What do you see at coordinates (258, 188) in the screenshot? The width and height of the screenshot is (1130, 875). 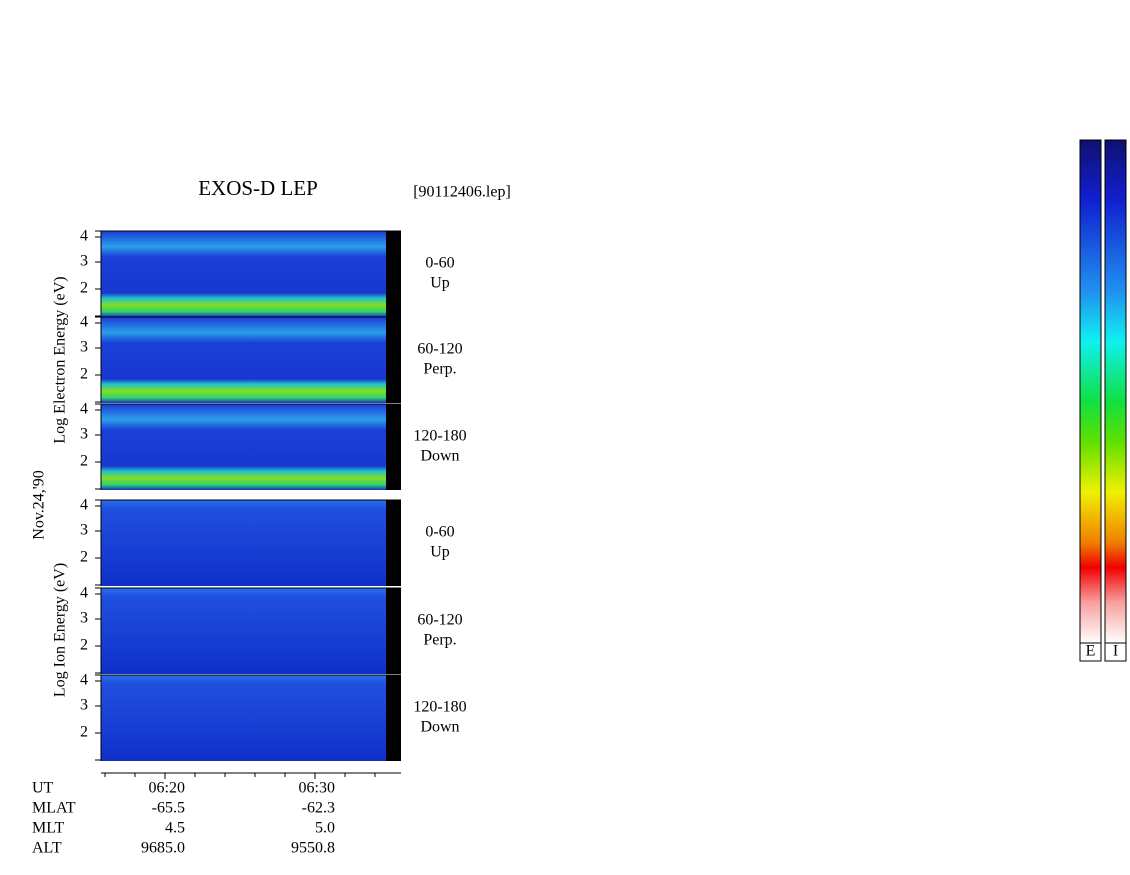 I see `title: EXOS-D LEP` at bounding box center [258, 188].